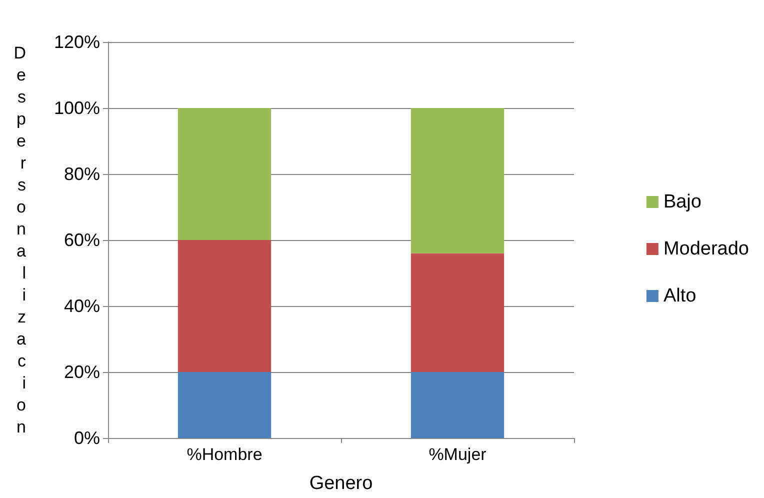 This screenshot has width=764, height=498. What do you see at coordinates (77, 108) in the screenshot?
I see `y-tick-label: 100%` at bounding box center [77, 108].